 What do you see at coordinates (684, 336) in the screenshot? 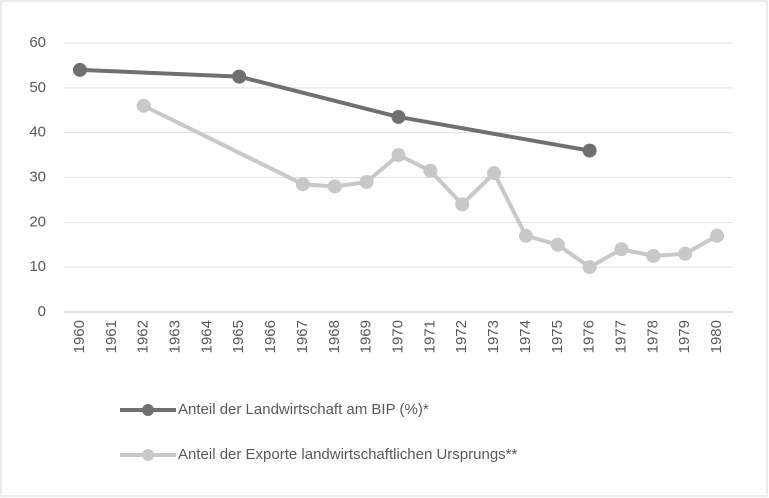
I see `x-tick-label: 1979` at bounding box center [684, 336].